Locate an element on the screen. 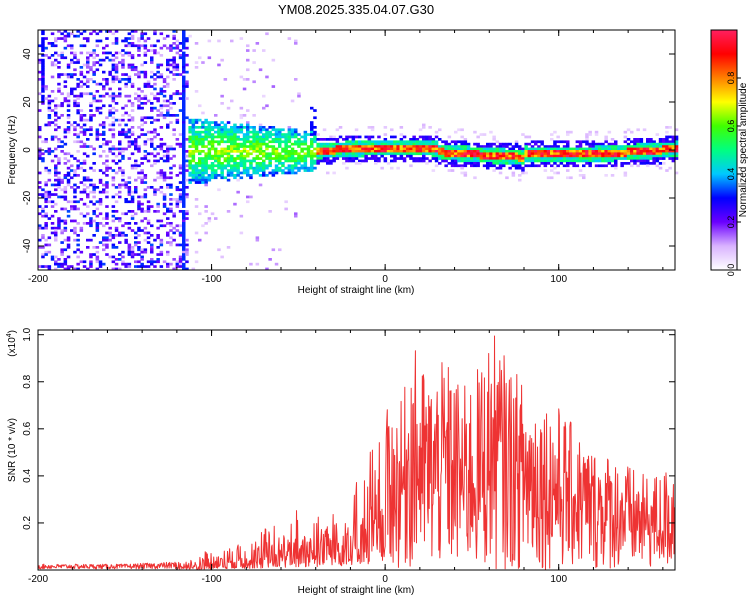 This screenshot has width=750, height=600. x-tick-label: -200 is located at coordinates (38, 579).